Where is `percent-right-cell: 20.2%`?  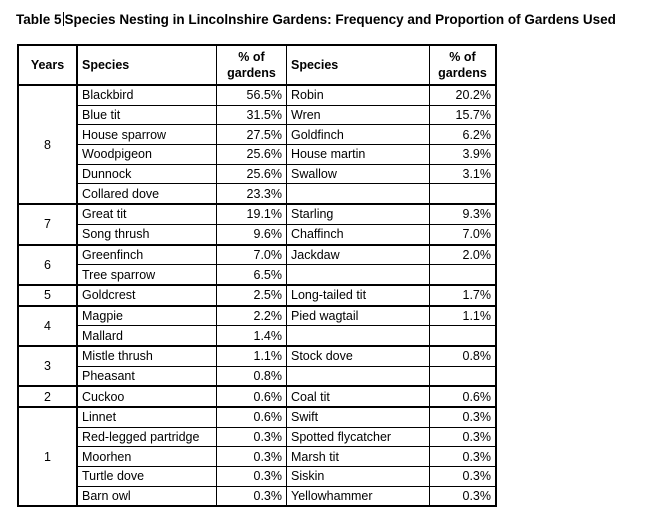 percent-right-cell: 20.2% is located at coordinates (463, 95).